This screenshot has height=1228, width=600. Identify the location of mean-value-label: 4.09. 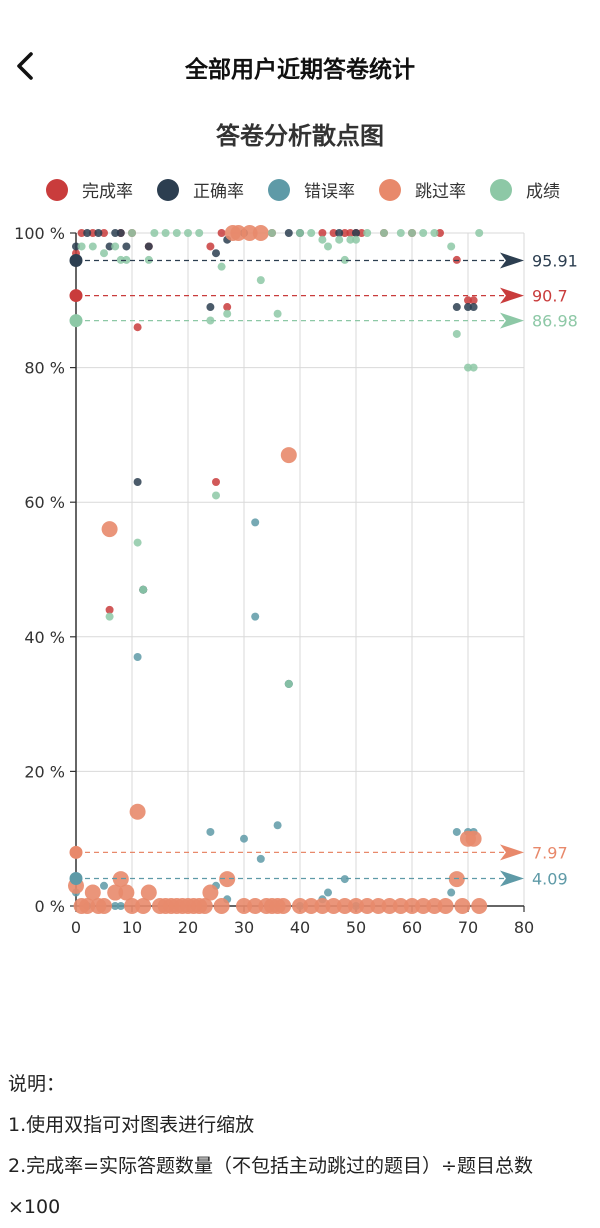
(550, 878).